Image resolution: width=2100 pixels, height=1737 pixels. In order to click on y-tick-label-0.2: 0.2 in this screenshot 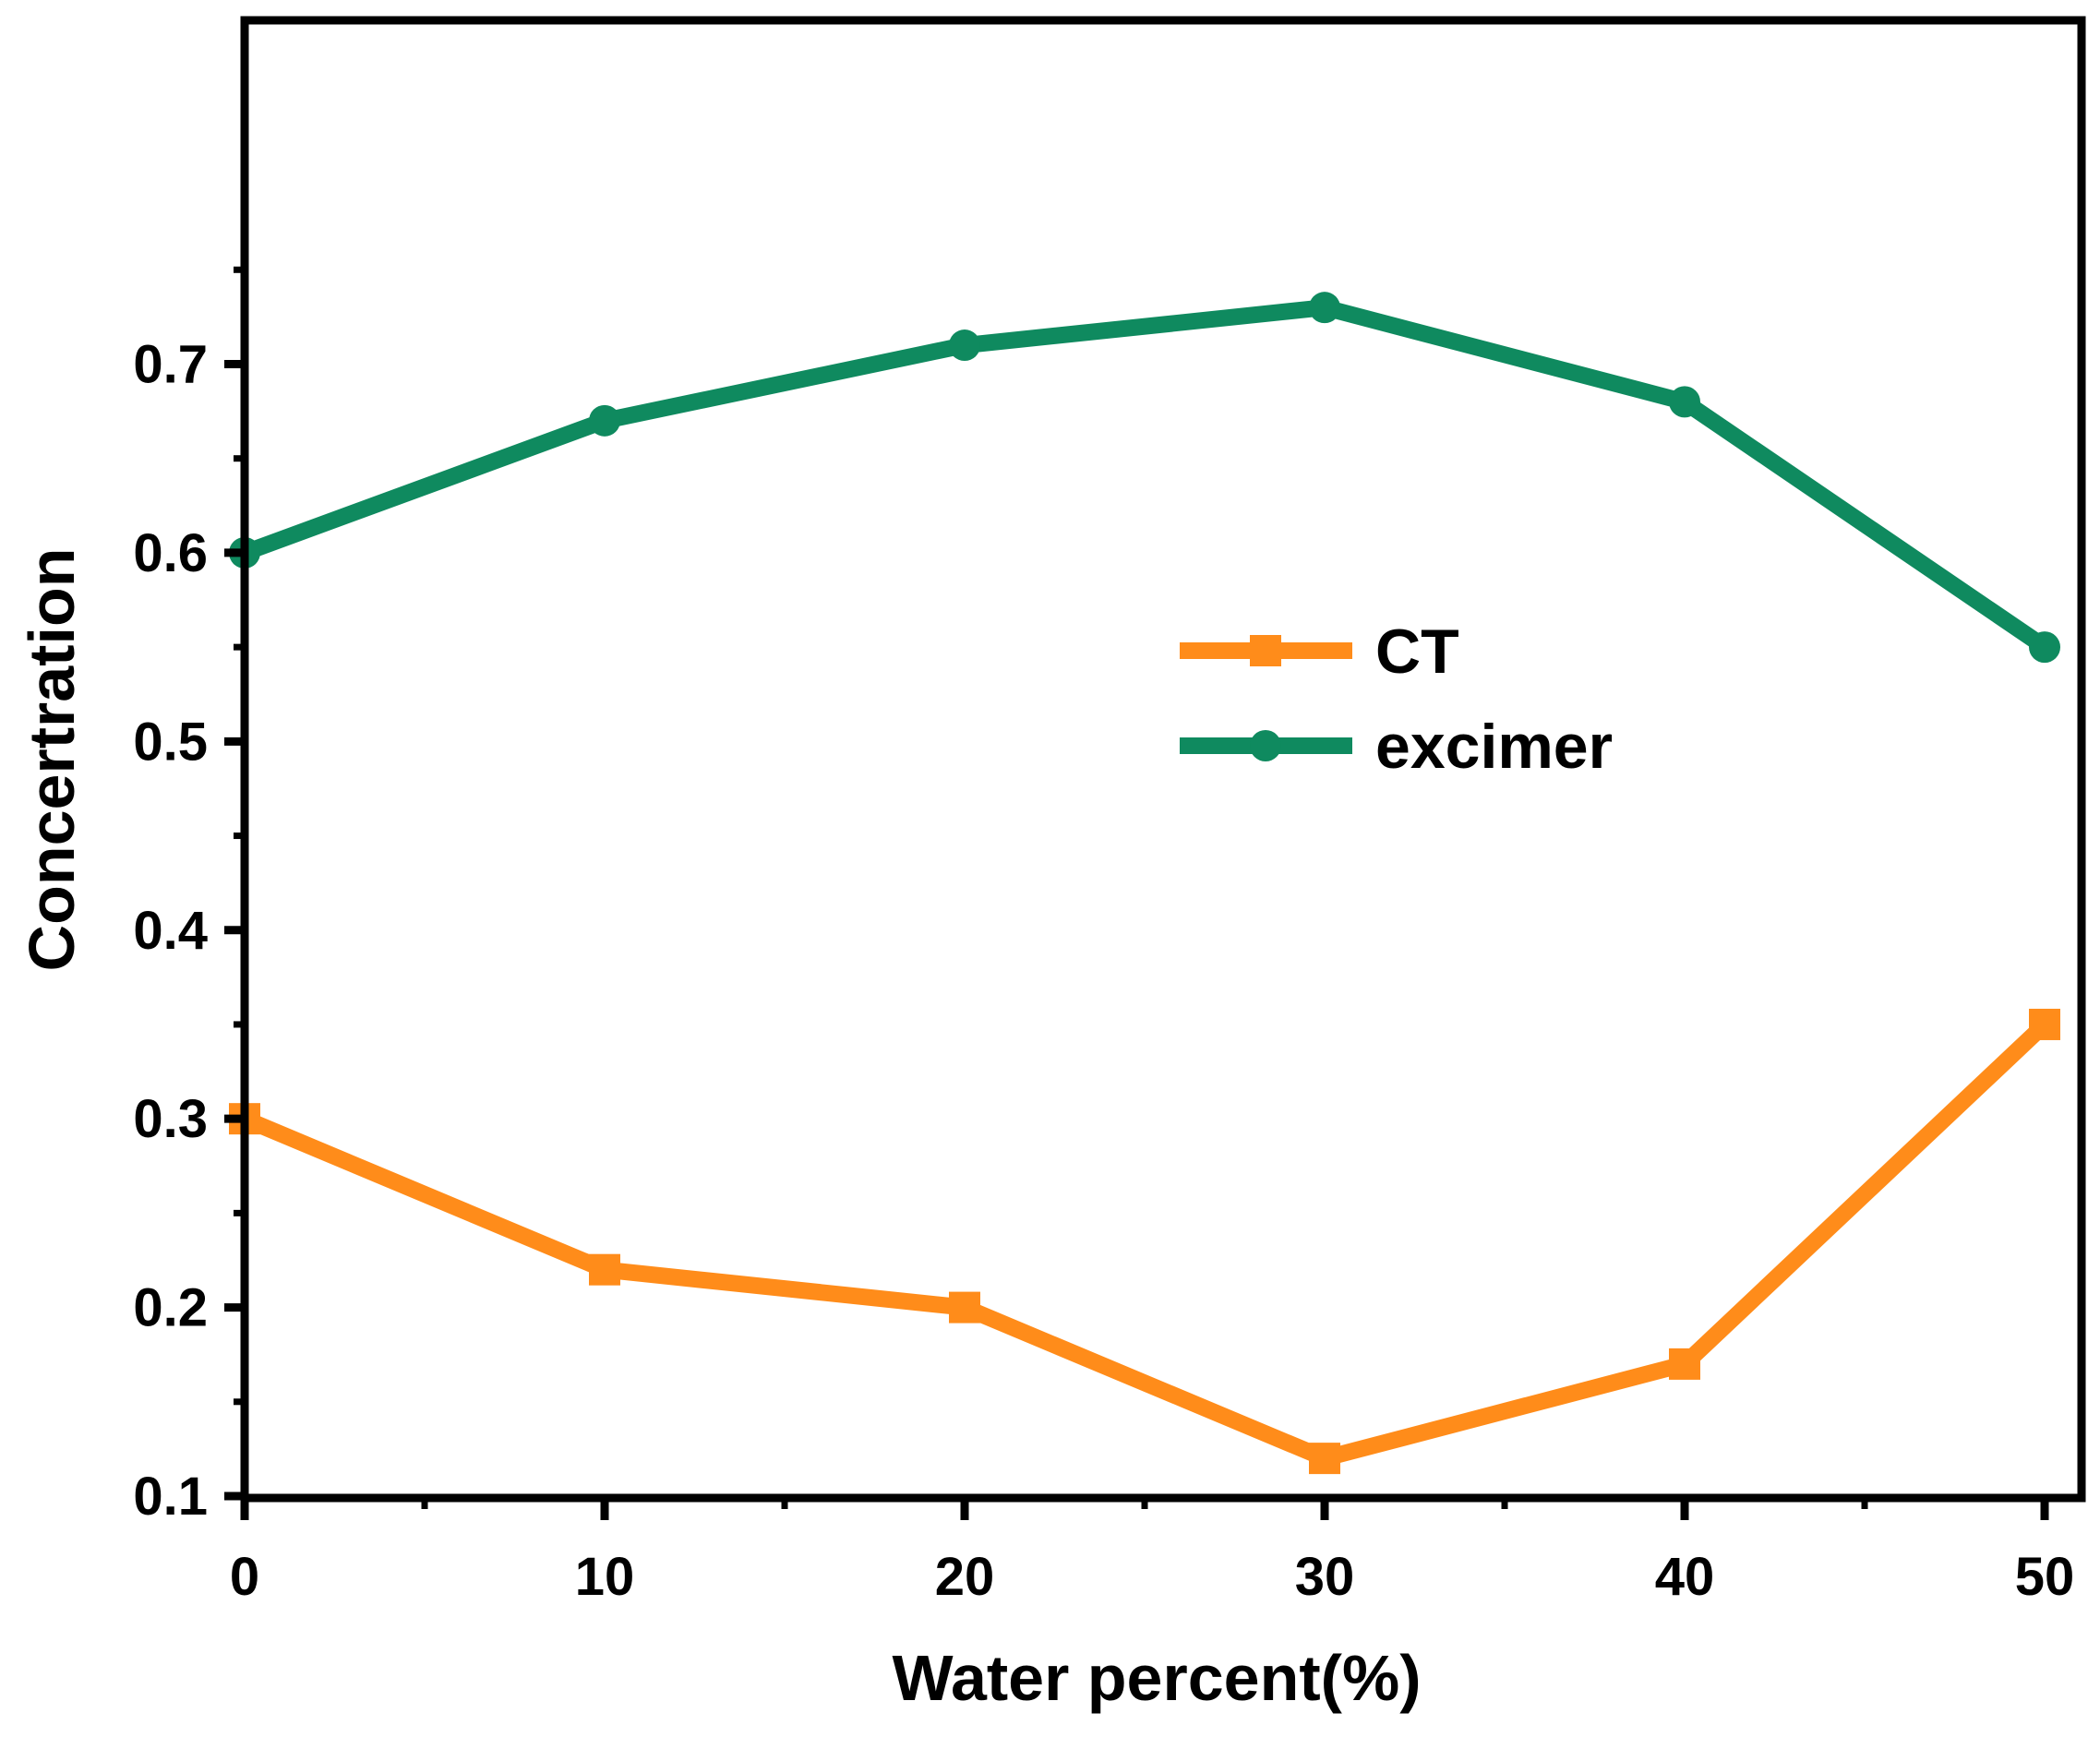, I will do `click(170, 1308)`.